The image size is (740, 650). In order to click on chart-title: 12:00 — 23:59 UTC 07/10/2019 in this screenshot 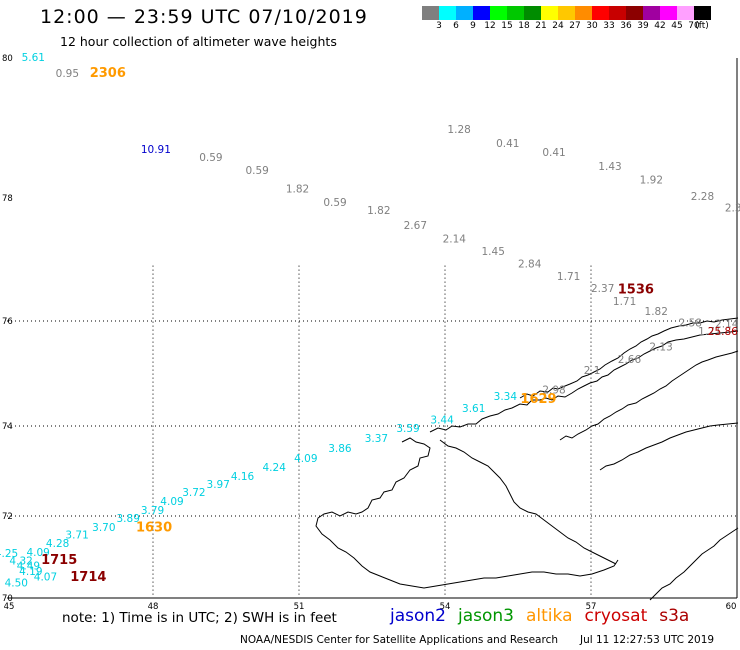, I will do `click(204, 17)`.